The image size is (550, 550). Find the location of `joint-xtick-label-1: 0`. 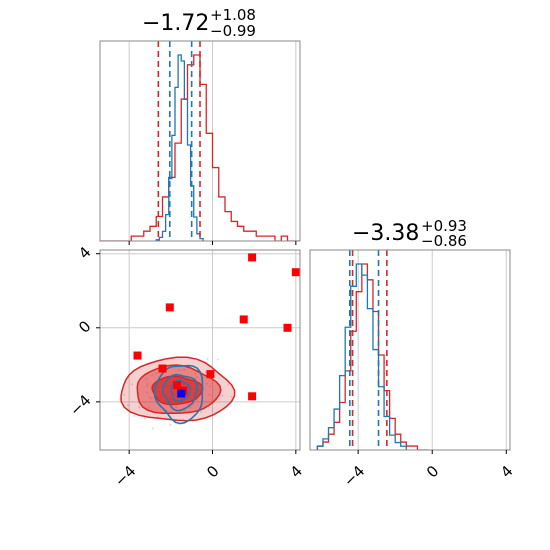

joint-xtick-label-1: 0 is located at coordinates (212, 471).